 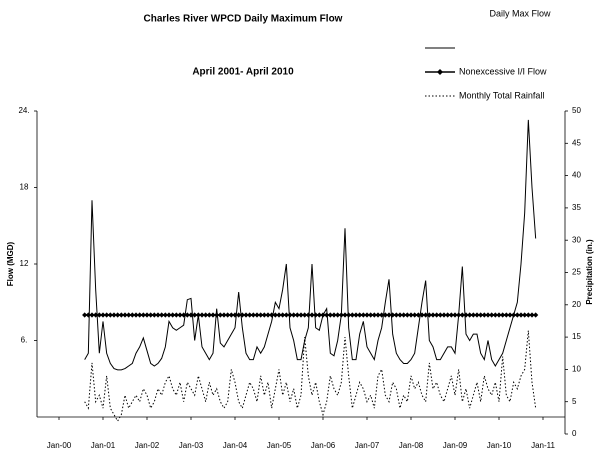 I want to click on y2-tick-label: 40, so click(x=576, y=175).